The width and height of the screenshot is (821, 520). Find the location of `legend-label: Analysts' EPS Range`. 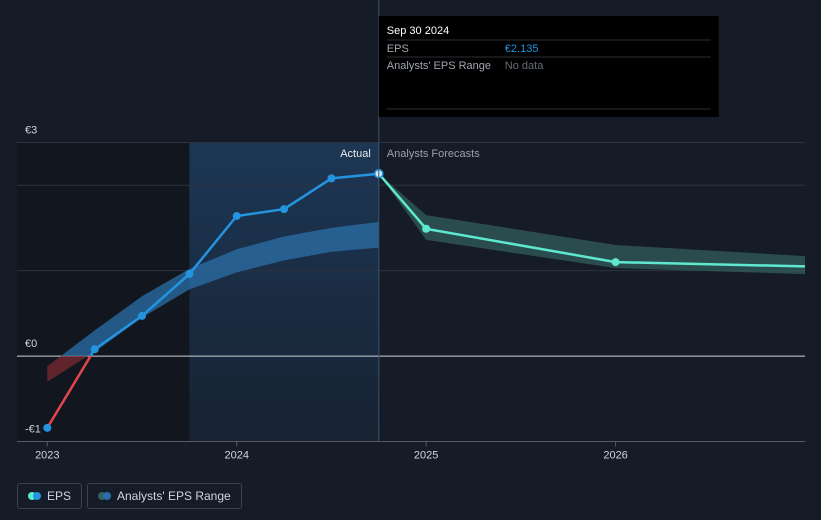

legend-label: Analysts' EPS Range is located at coordinates (174, 496).